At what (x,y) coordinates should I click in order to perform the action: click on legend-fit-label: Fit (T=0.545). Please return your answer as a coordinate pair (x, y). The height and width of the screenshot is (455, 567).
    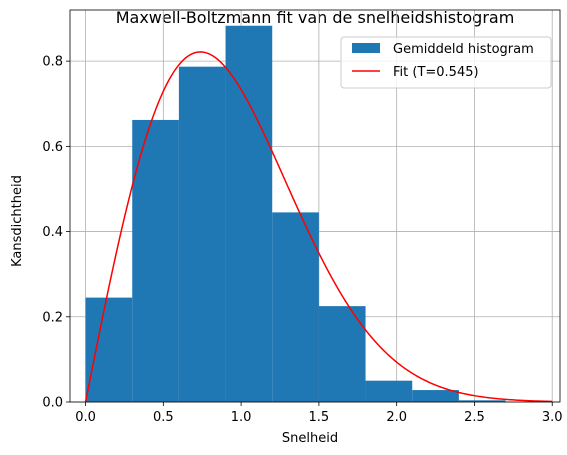
    Looking at the image, I should click on (436, 72).